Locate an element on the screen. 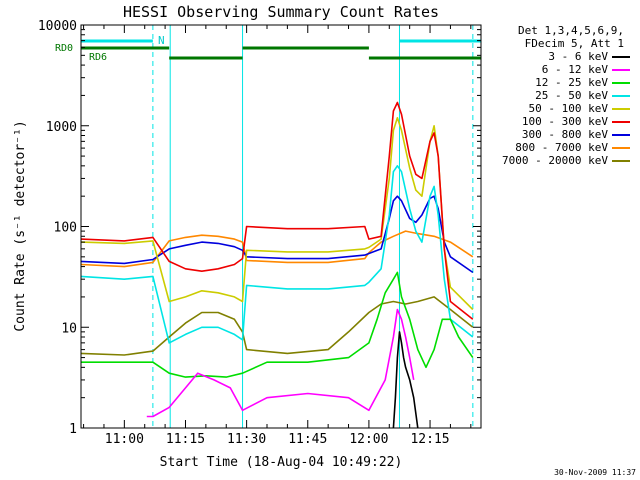 This screenshot has height=480, width=640. legend-entry: 6 - 12 keV is located at coordinates (562, 69).